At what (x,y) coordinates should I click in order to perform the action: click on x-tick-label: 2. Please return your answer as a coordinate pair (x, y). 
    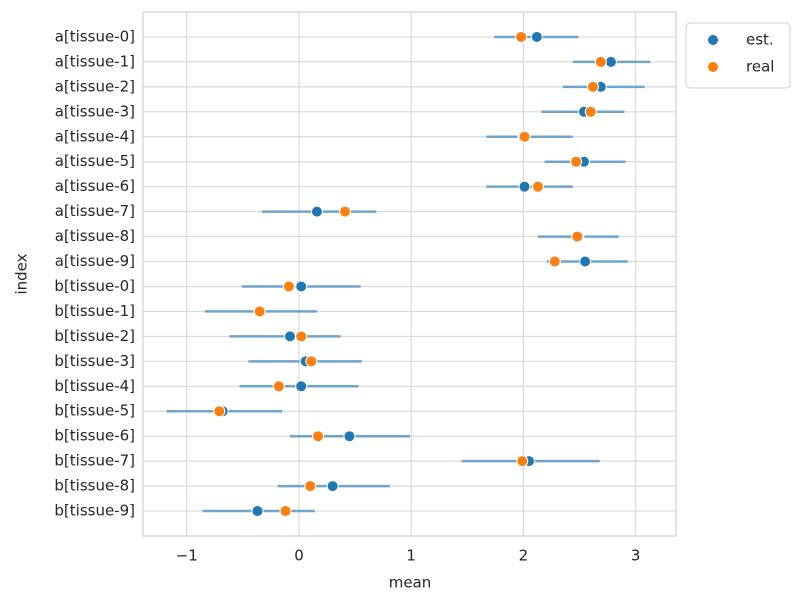
    Looking at the image, I should click on (524, 556).